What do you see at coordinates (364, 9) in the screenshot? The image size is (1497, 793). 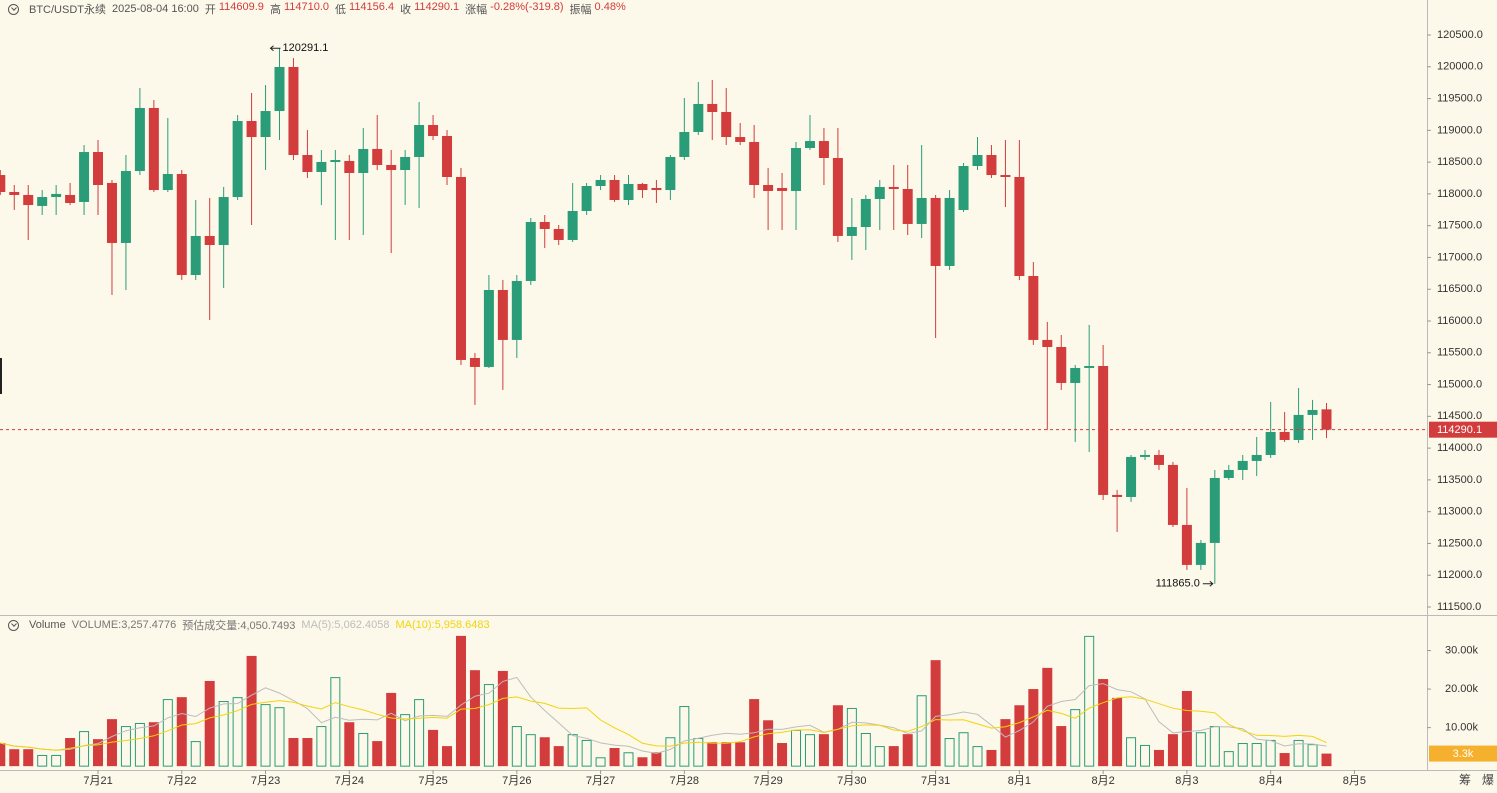 I see `field: 低 114156.4` at bounding box center [364, 9].